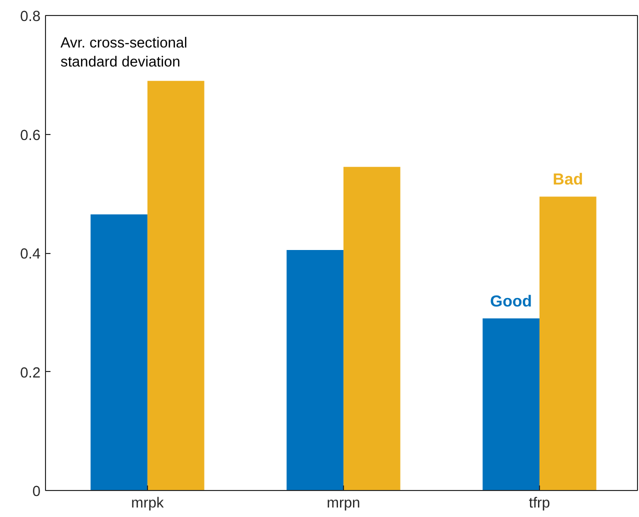  What do you see at coordinates (36, 492) in the screenshot?
I see `y-tick-label: 0` at bounding box center [36, 492].